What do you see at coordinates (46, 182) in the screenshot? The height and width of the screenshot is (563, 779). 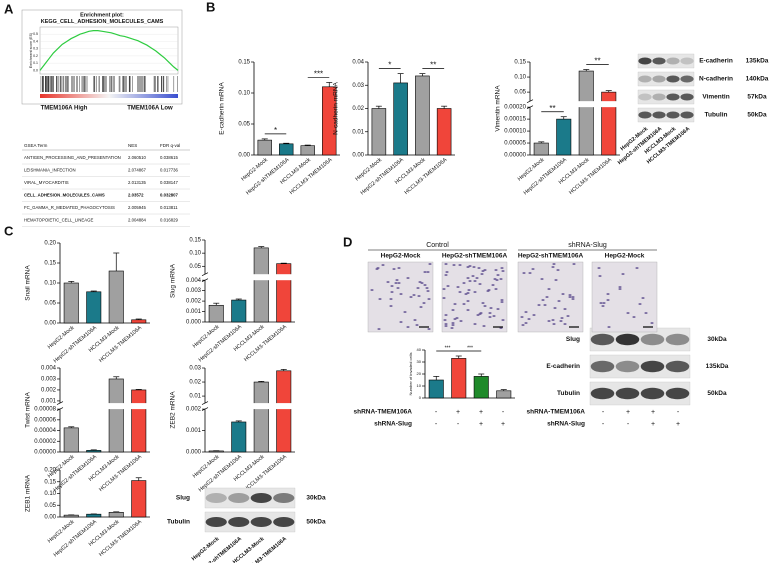 I see `table-cell: VIRAL_MYOCARDITIS` at bounding box center [46, 182].